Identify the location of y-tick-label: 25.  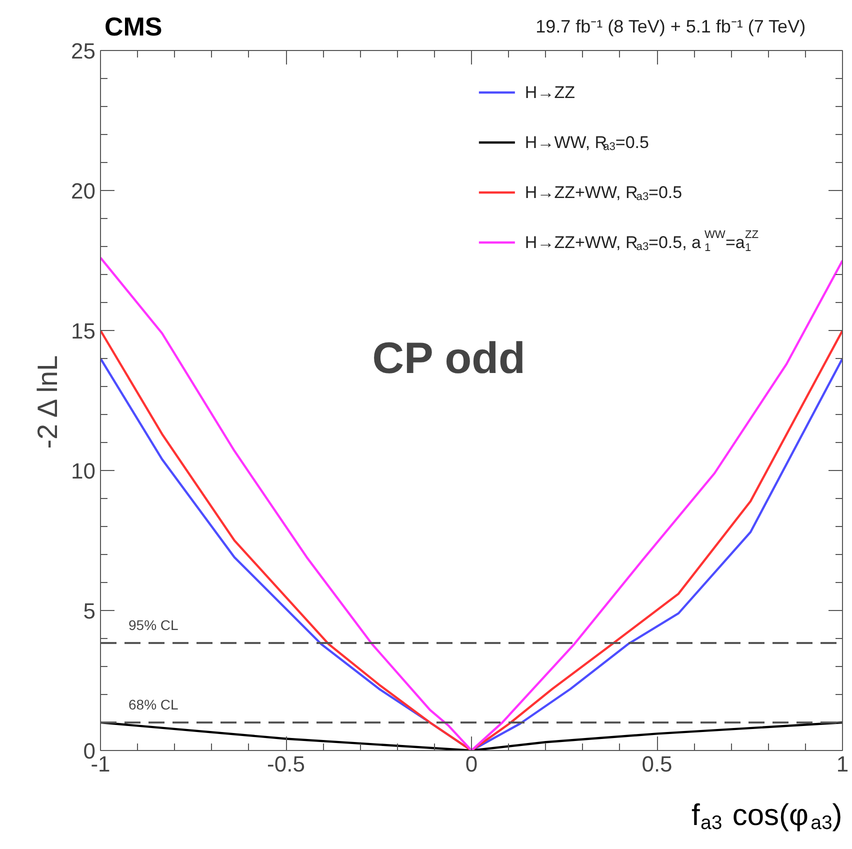
(83, 51).